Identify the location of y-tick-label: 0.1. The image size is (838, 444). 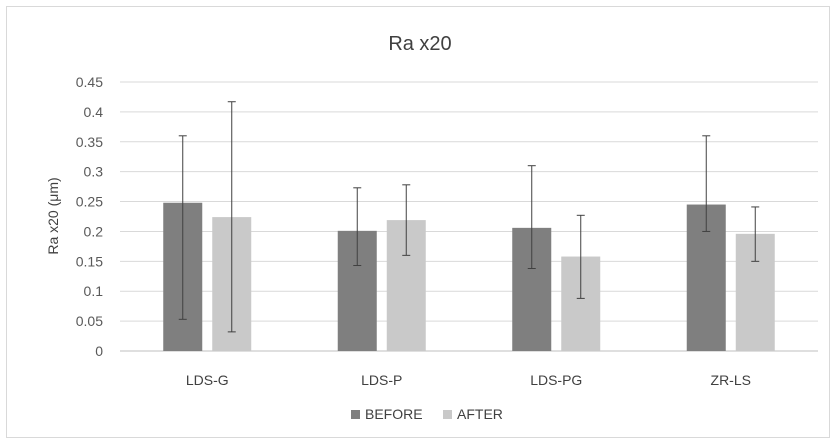
(94, 291).